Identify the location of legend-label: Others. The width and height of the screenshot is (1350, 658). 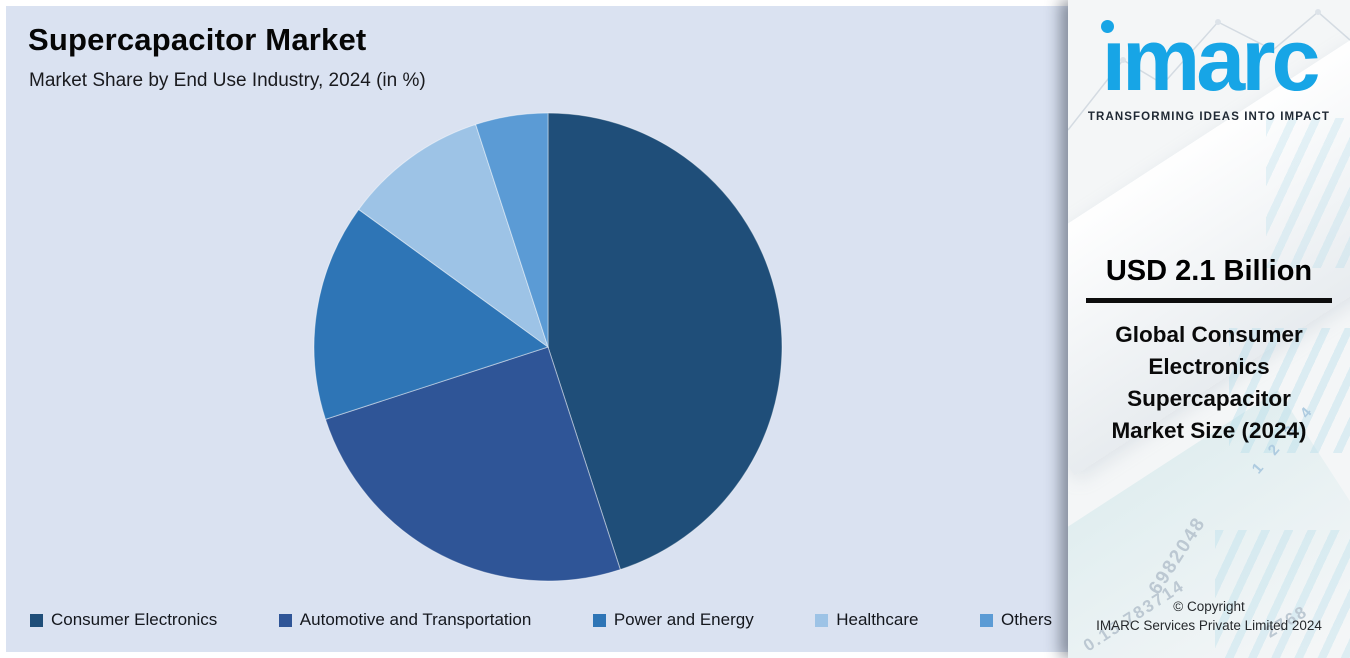
(1026, 619).